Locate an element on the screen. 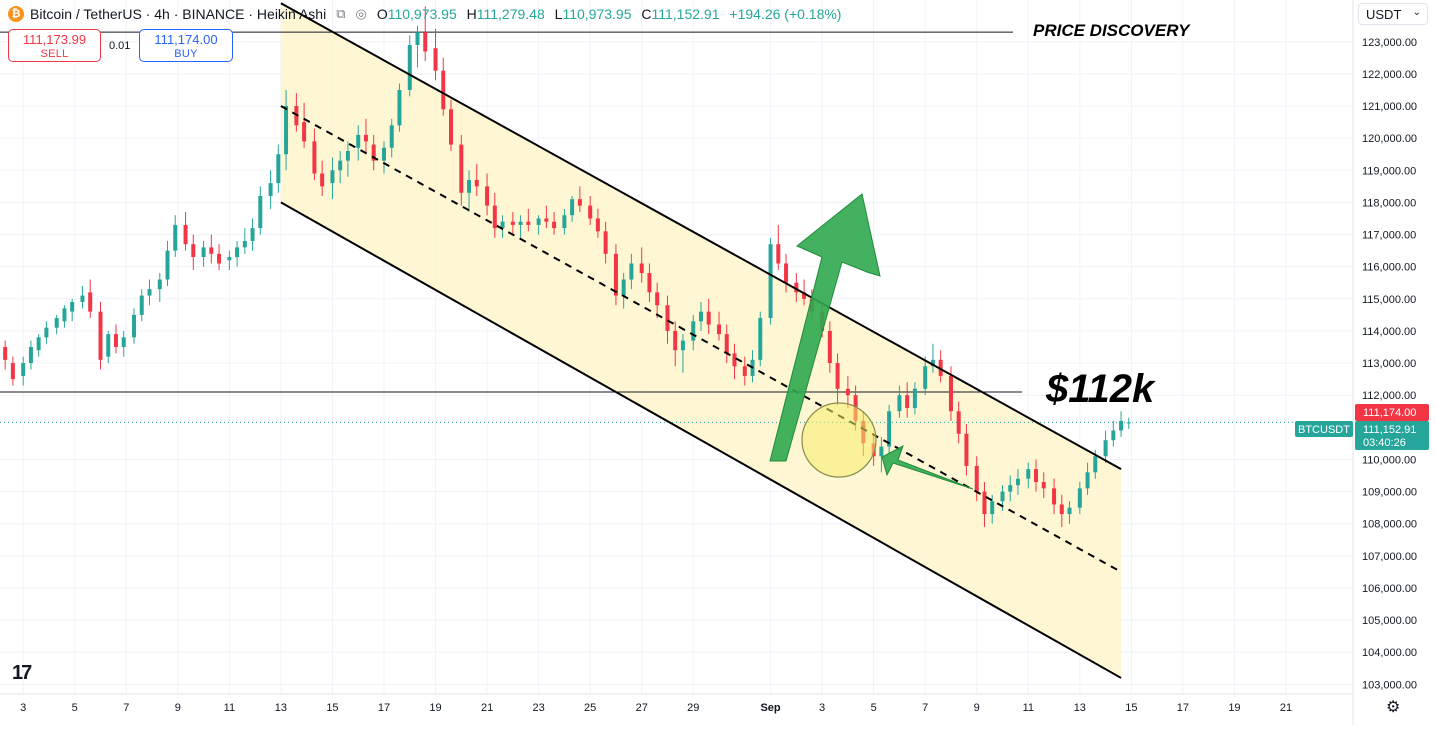  bar-countdown: 03:40:26 is located at coordinates (1384, 443).